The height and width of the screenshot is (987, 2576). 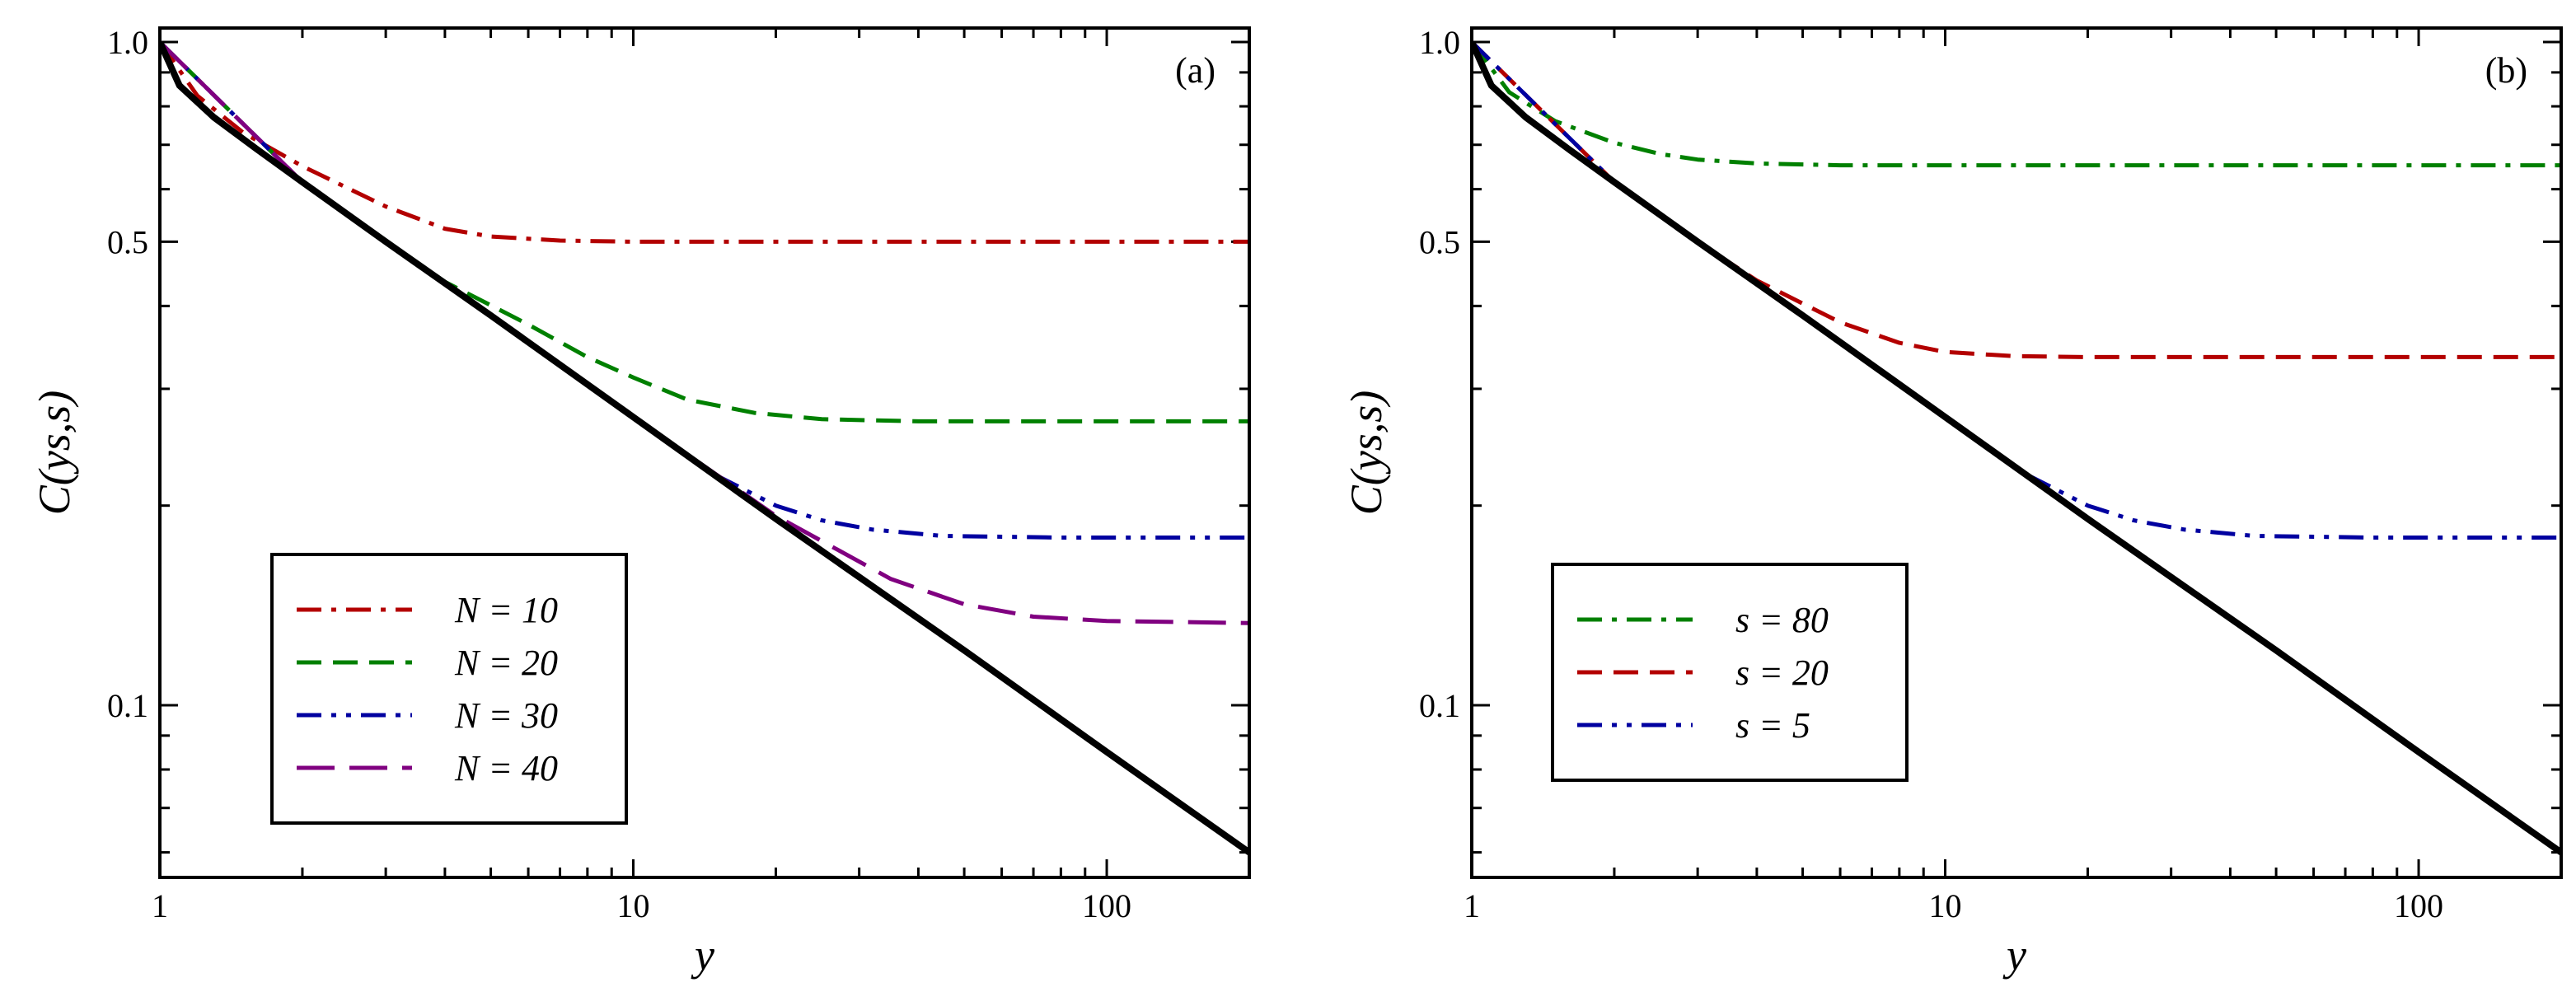 What do you see at coordinates (1782, 620) in the screenshot?
I see `legend-label: s = 80` at bounding box center [1782, 620].